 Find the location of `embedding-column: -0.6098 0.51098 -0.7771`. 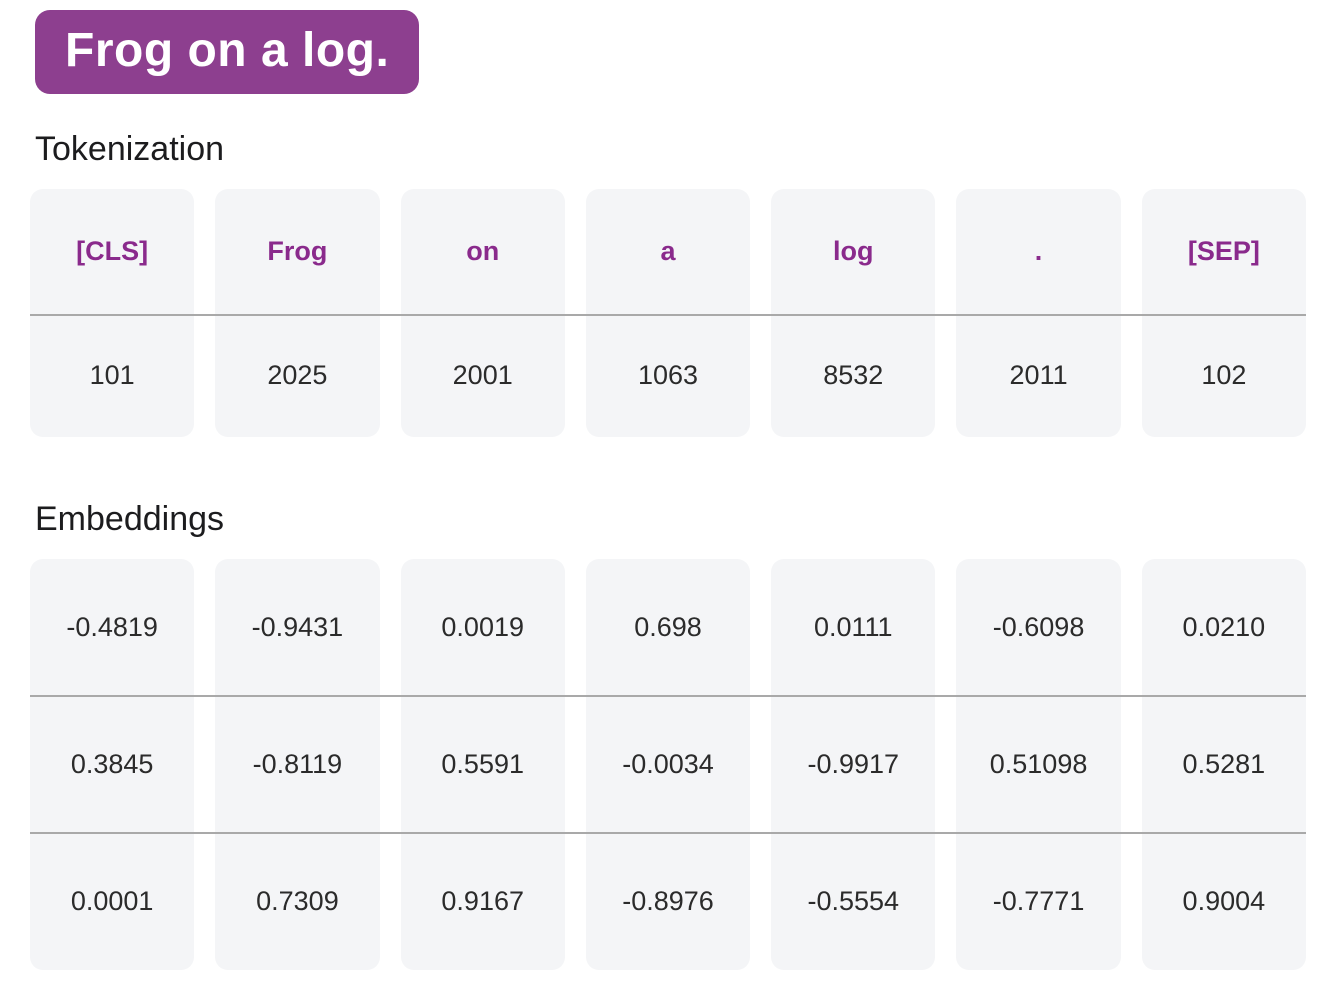

embedding-column: -0.6098 0.51098 -0.7771 is located at coordinates (1038, 764).